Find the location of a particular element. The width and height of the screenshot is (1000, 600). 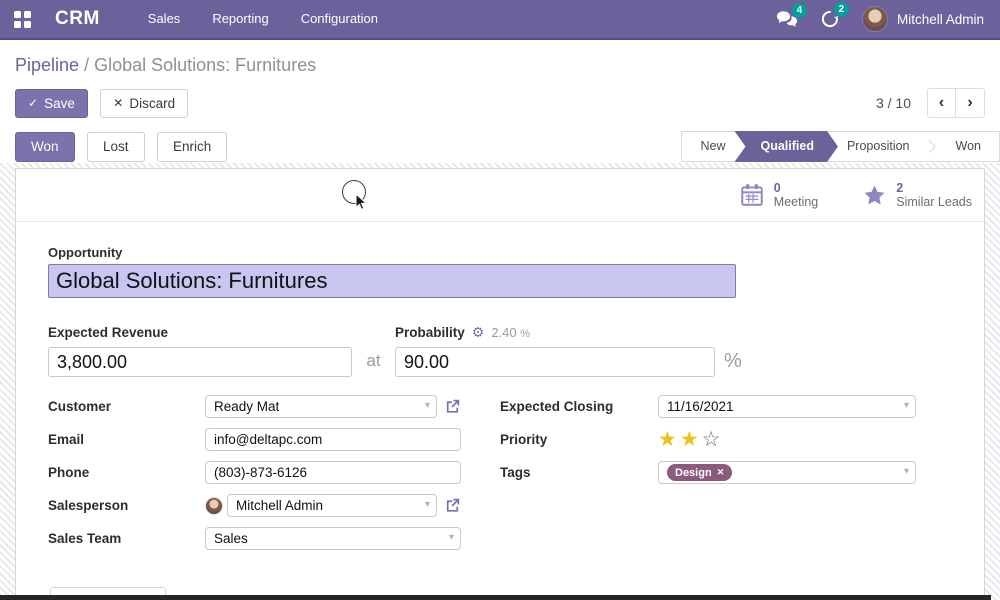

salesperson-select: Mitchell Admin ▾ is located at coordinates (332, 505).